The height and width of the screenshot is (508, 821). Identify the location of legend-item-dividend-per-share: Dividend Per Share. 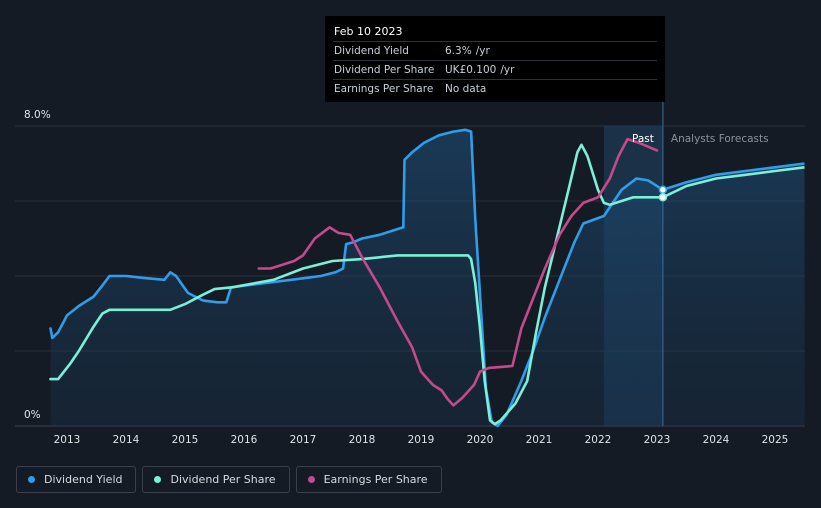
(216, 479).